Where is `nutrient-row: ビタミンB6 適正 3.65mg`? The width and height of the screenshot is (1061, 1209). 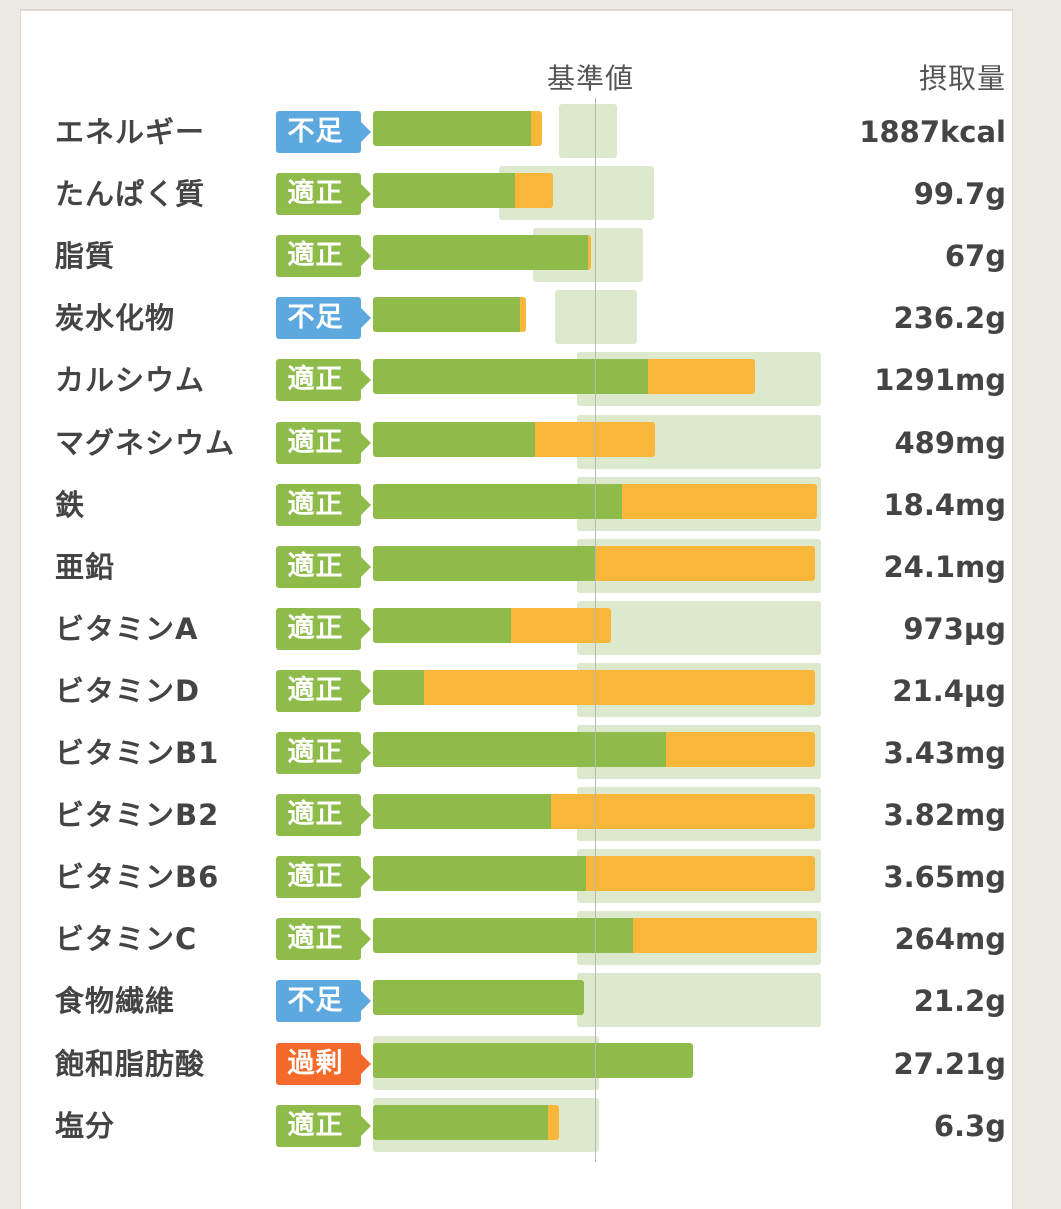 nutrient-row: ビタミンB6 適正 3.65mg is located at coordinates (530, 883).